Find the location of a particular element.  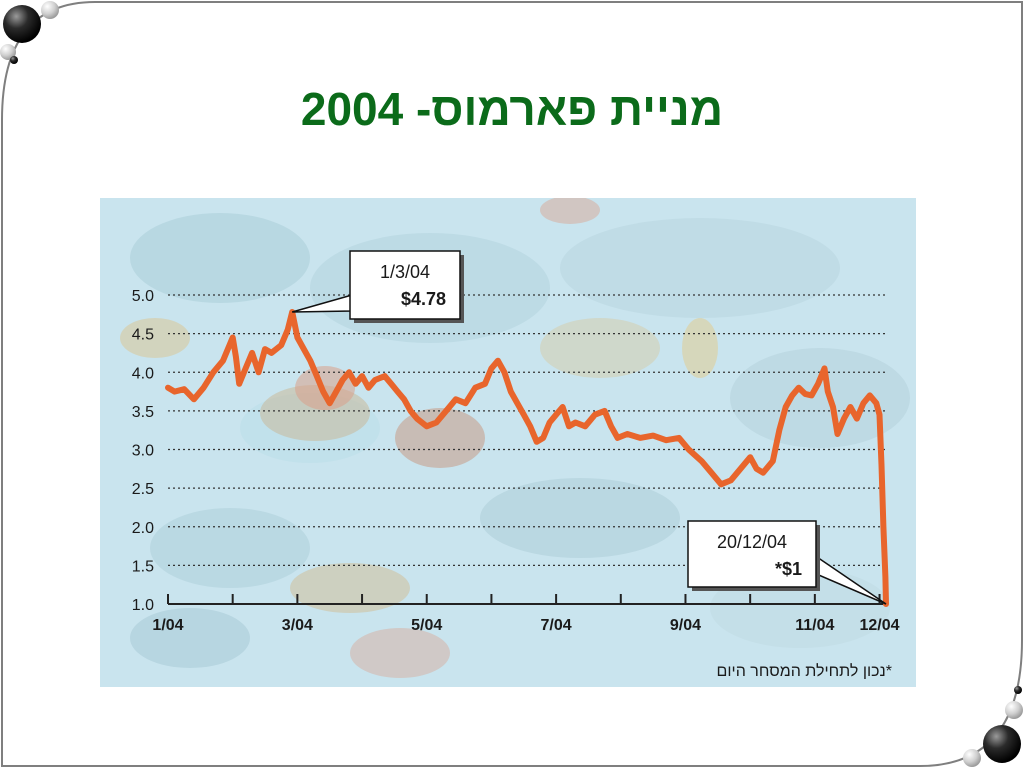

y-tick-label: 1.0 is located at coordinates (143, 605).